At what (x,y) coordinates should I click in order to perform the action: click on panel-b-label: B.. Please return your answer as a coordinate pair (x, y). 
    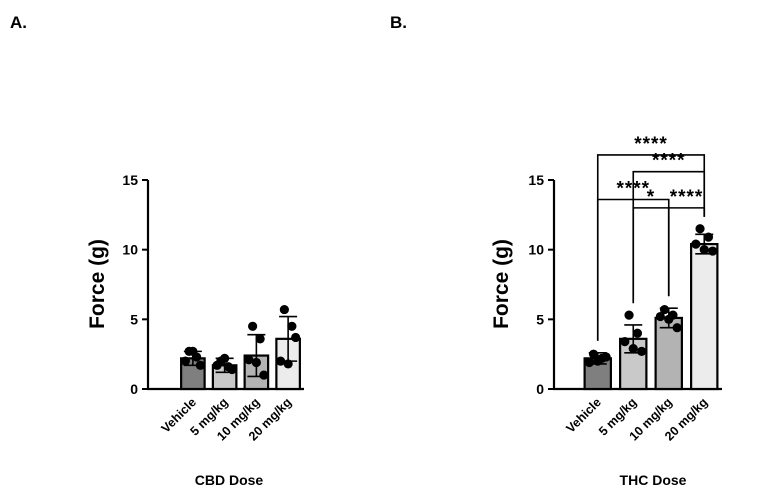
    Looking at the image, I should click on (398, 22).